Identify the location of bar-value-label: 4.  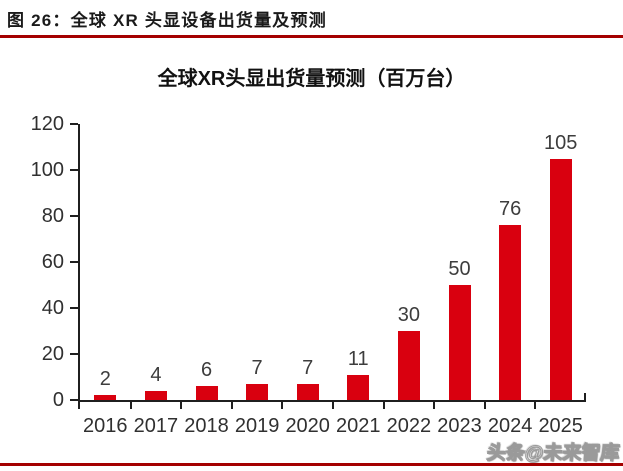
(156, 374).